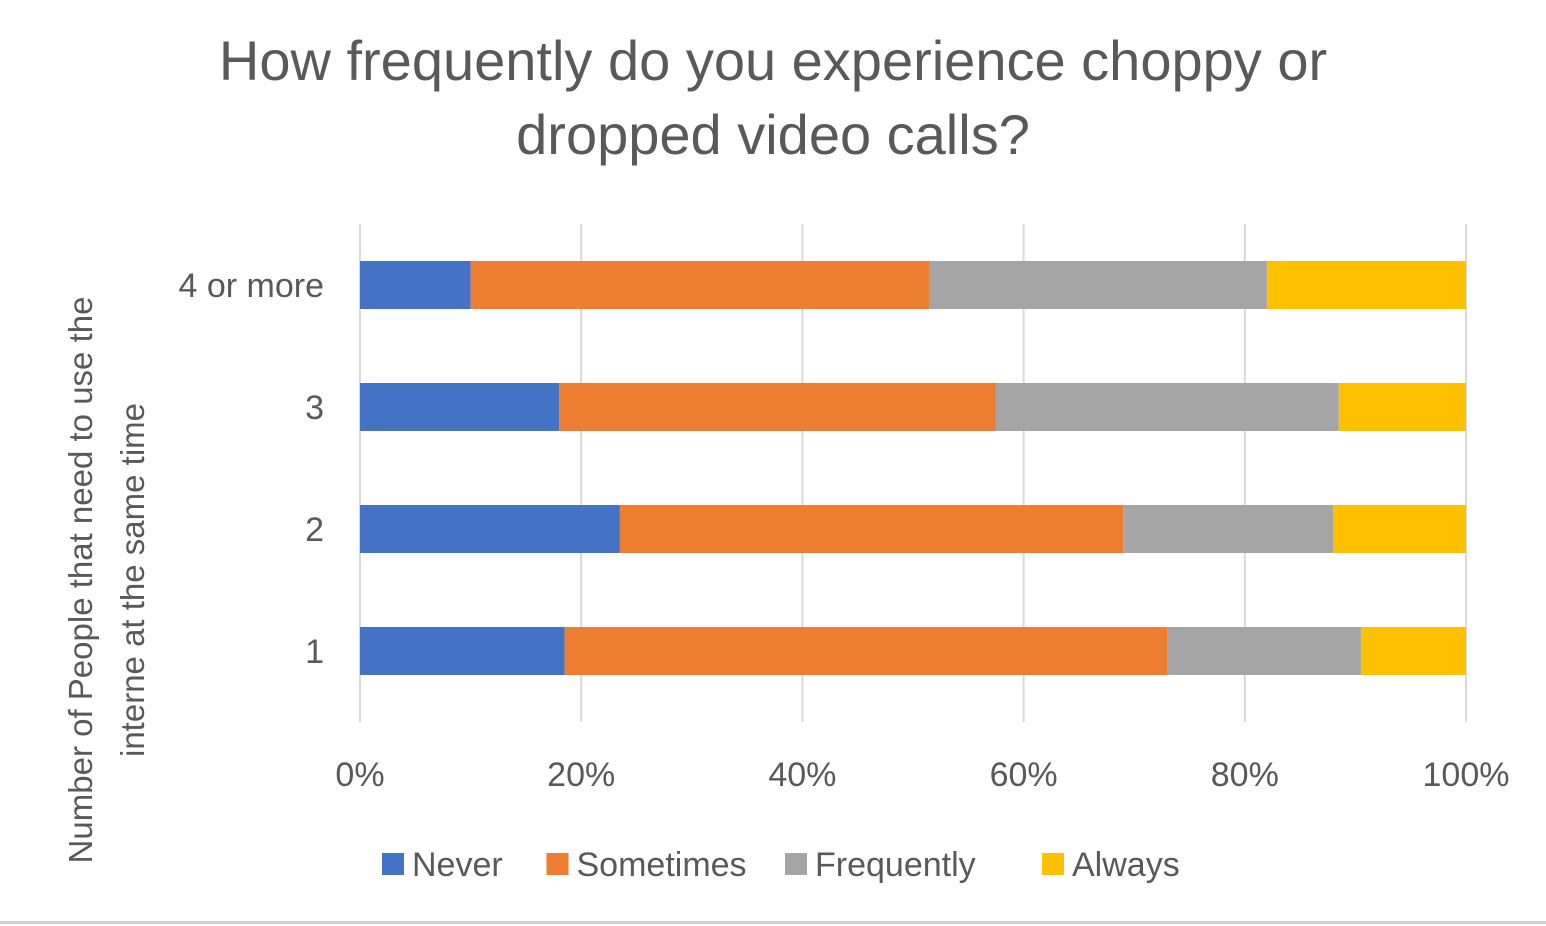  What do you see at coordinates (773, 922) in the screenshot?
I see `bottom-divider` at bounding box center [773, 922].